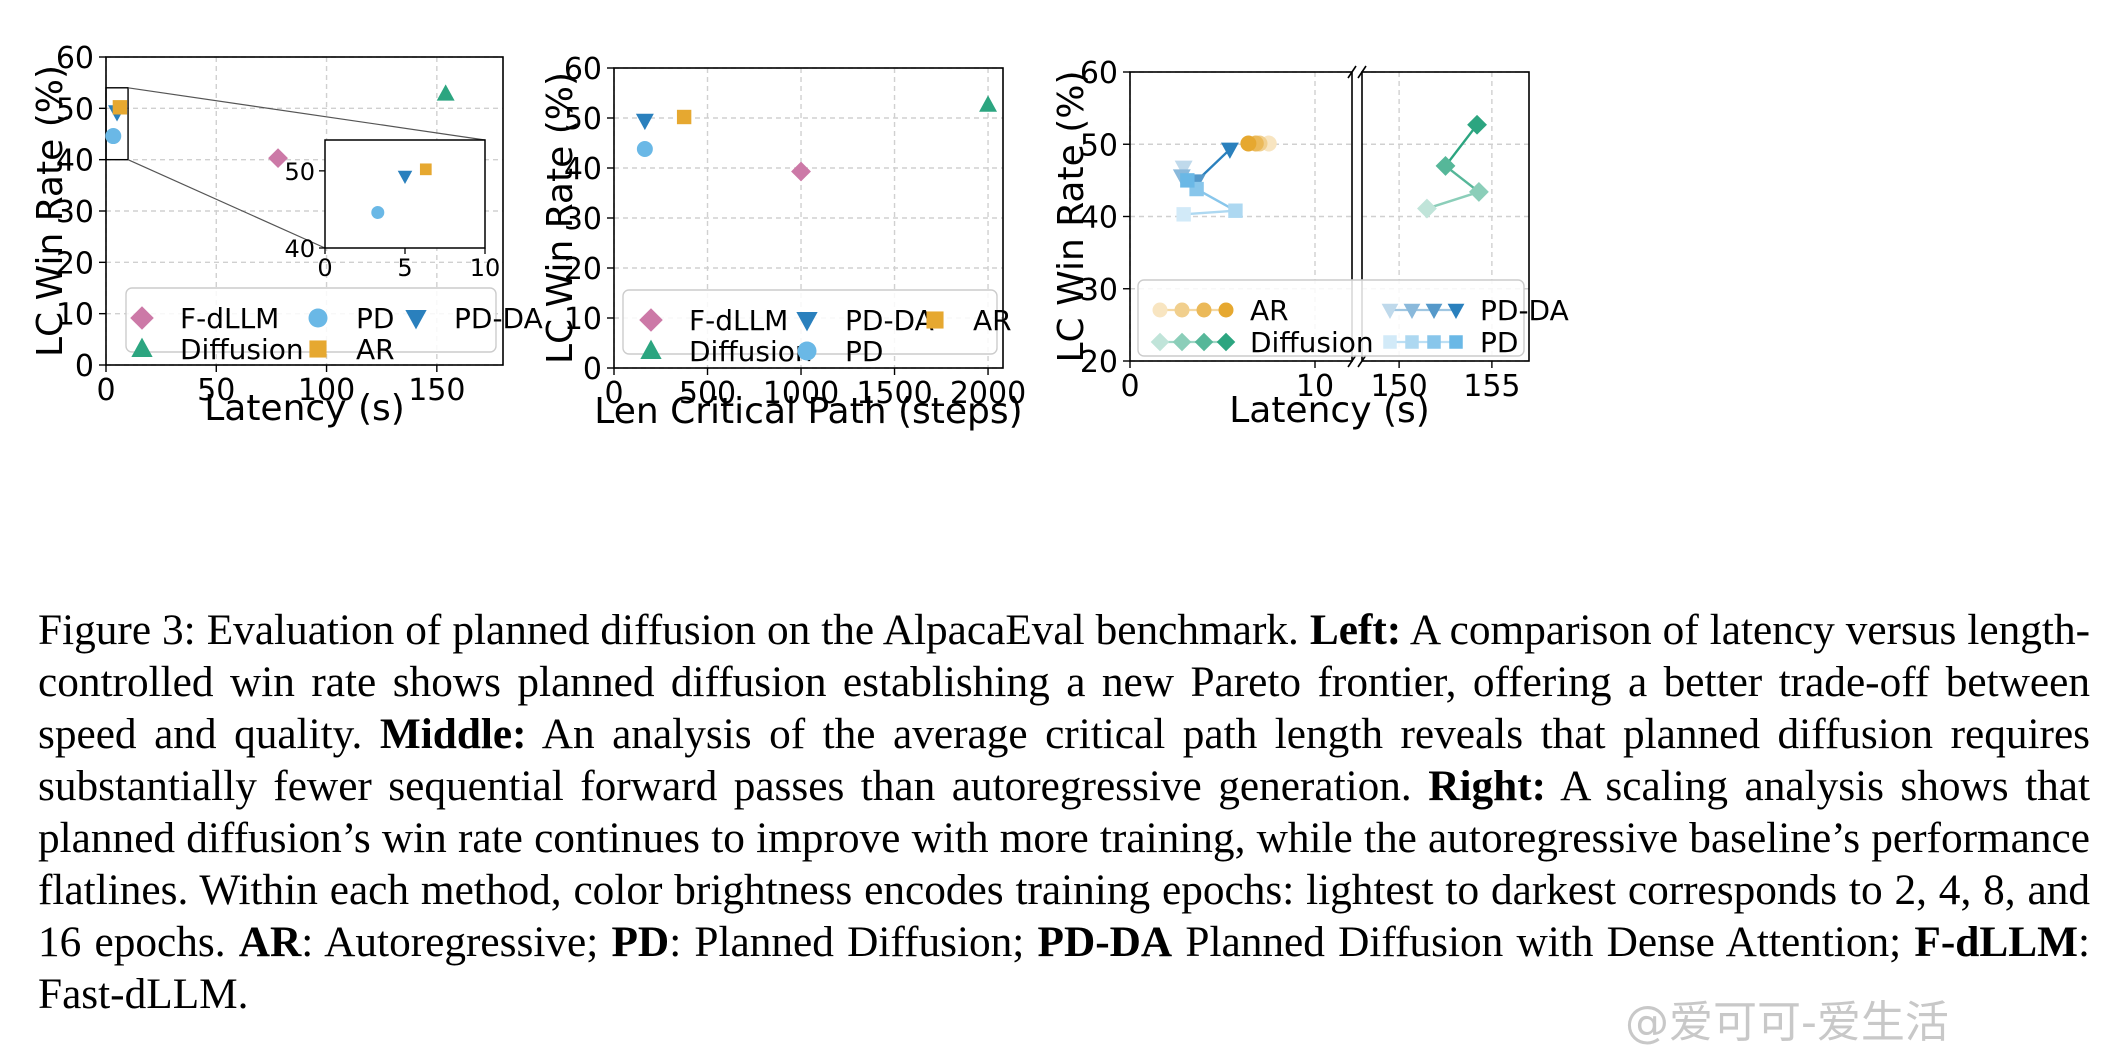  I want to click on plot-frame-right-segment, so click(1445, 216).